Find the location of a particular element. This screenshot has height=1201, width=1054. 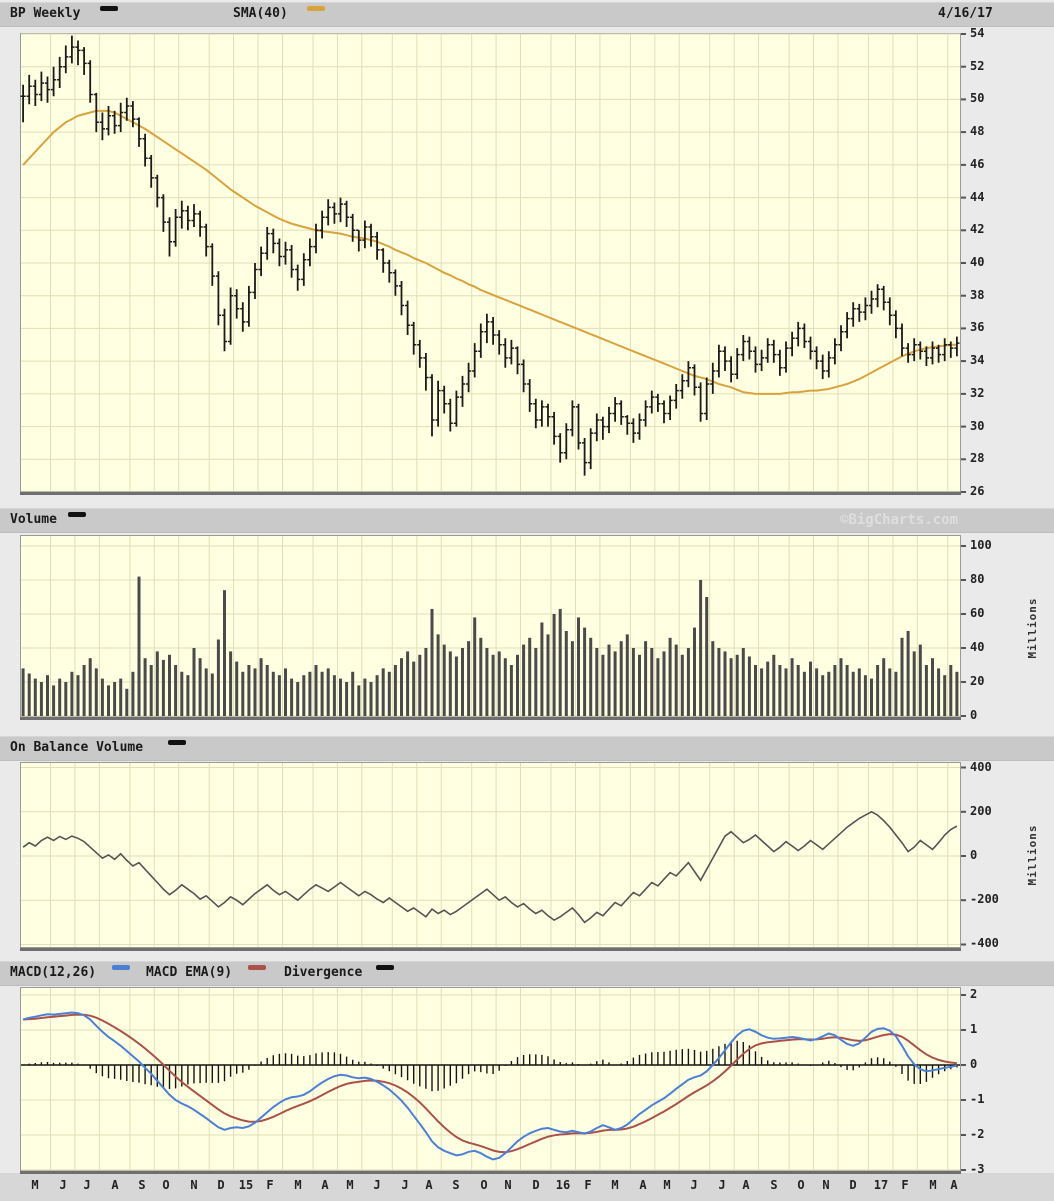

y-axis-label: 30 is located at coordinates (977, 425).